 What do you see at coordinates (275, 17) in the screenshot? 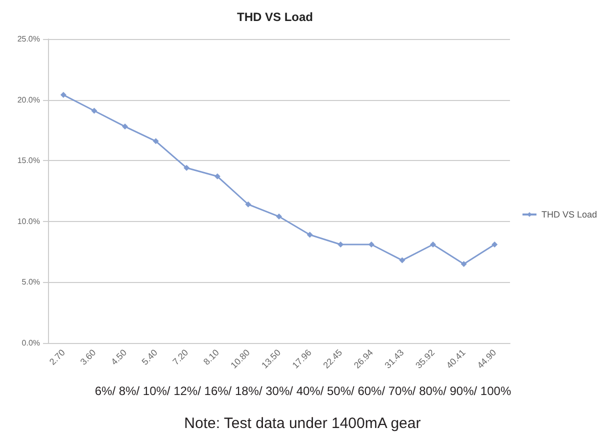
I see `chart-title: THD VS Load` at bounding box center [275, 17].